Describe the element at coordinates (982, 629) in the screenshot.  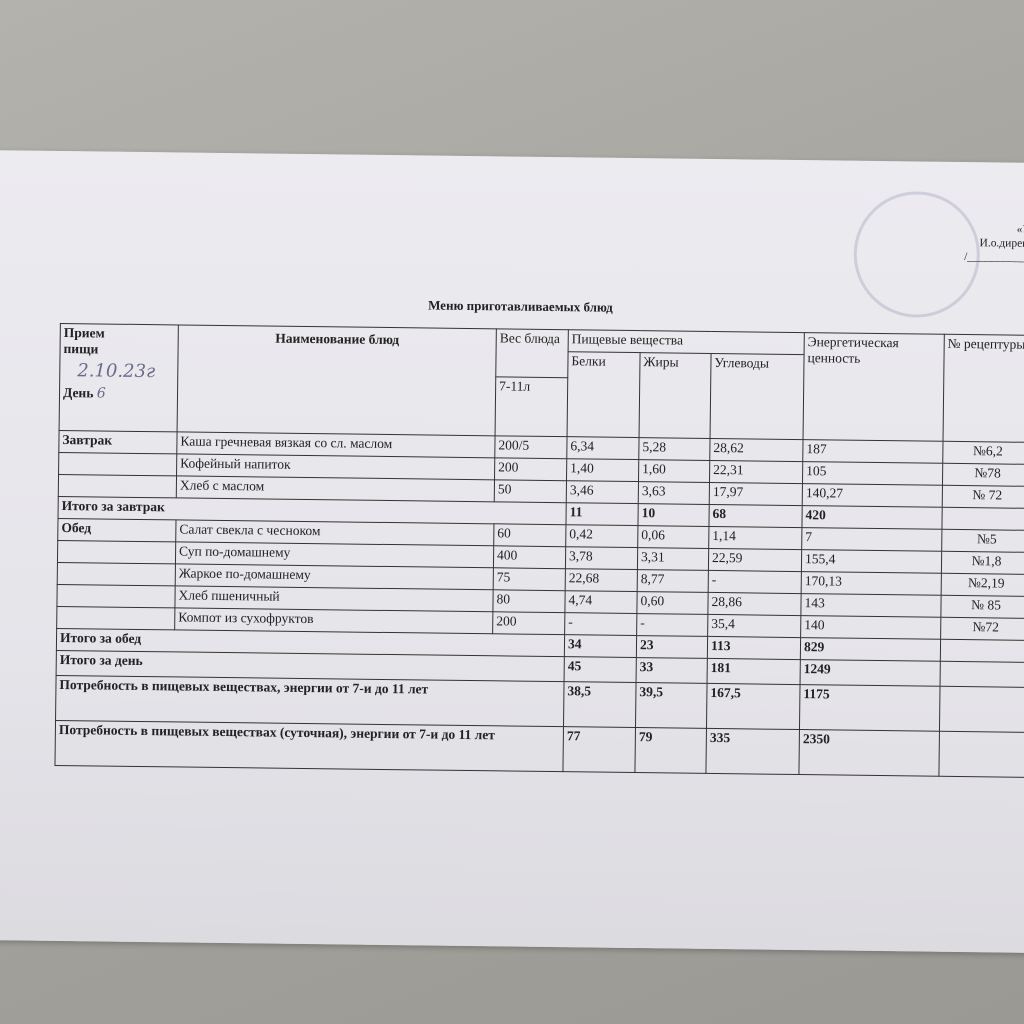
I see `recipe-number: №72` at that location.